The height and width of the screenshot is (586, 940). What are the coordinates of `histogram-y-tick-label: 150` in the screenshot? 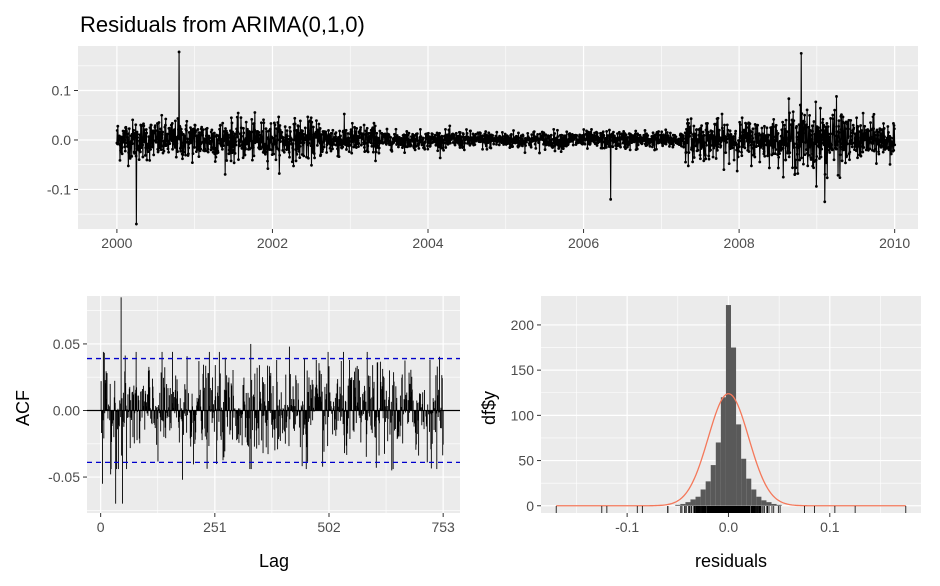 It's located at (523, 370).